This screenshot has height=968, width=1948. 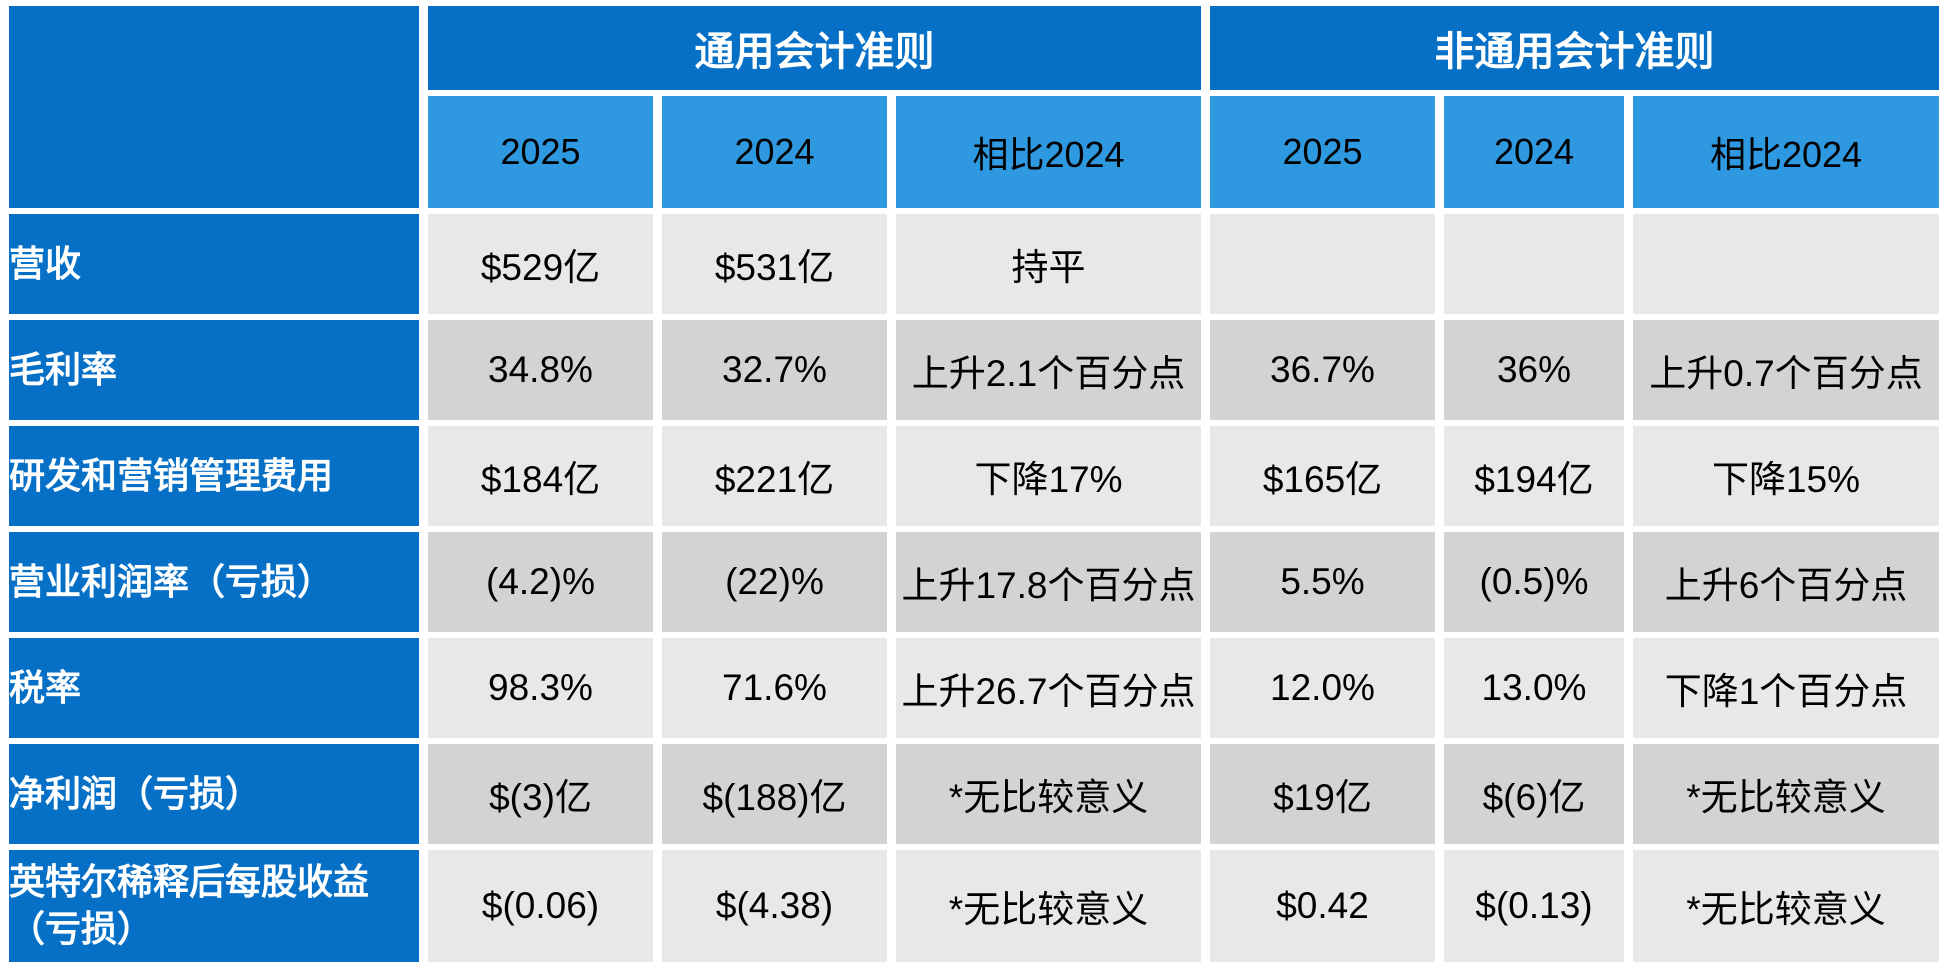 I want to click on row-label-cell: 营业利润率（亏损）, so click(x=214, y=582).